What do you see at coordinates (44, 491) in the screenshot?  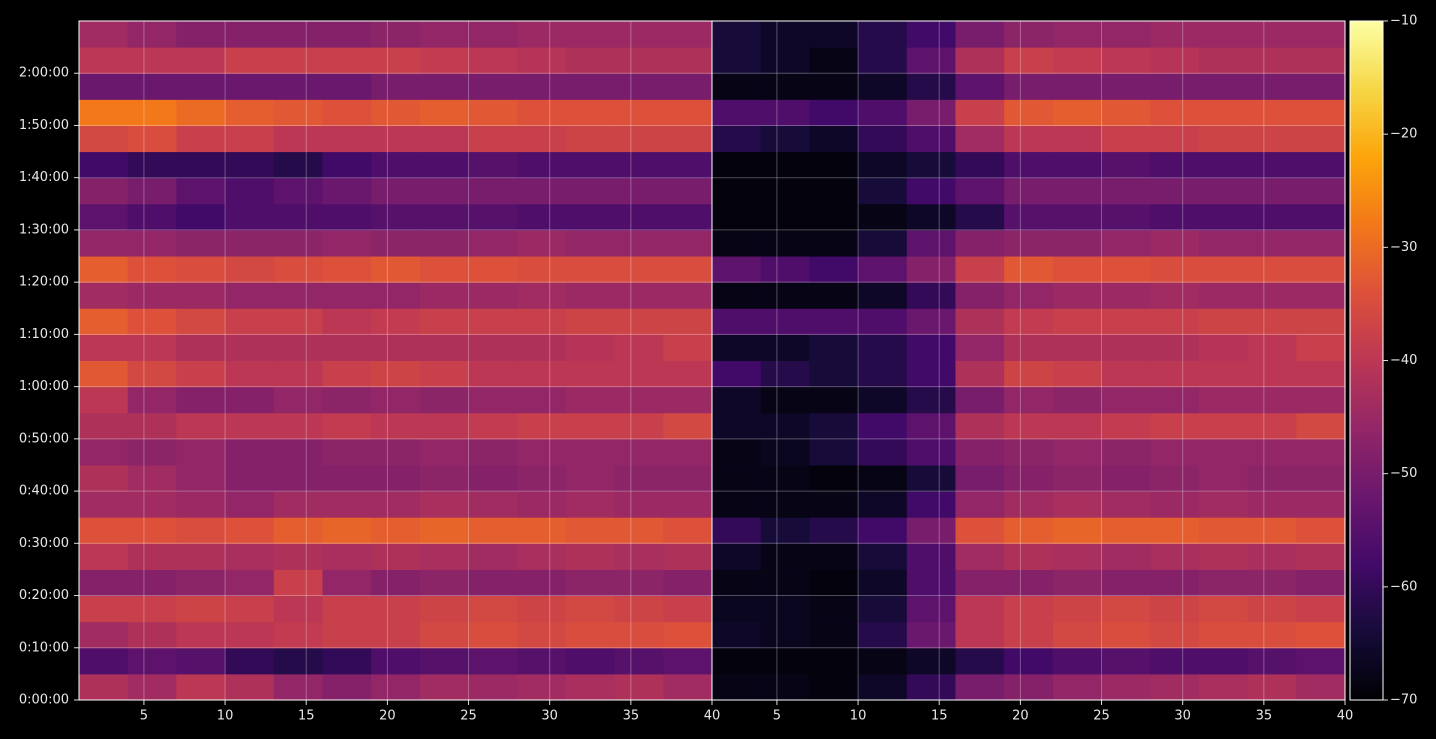 I see `y-tick-label: 0:40:00` at bounding box center [44, 491].